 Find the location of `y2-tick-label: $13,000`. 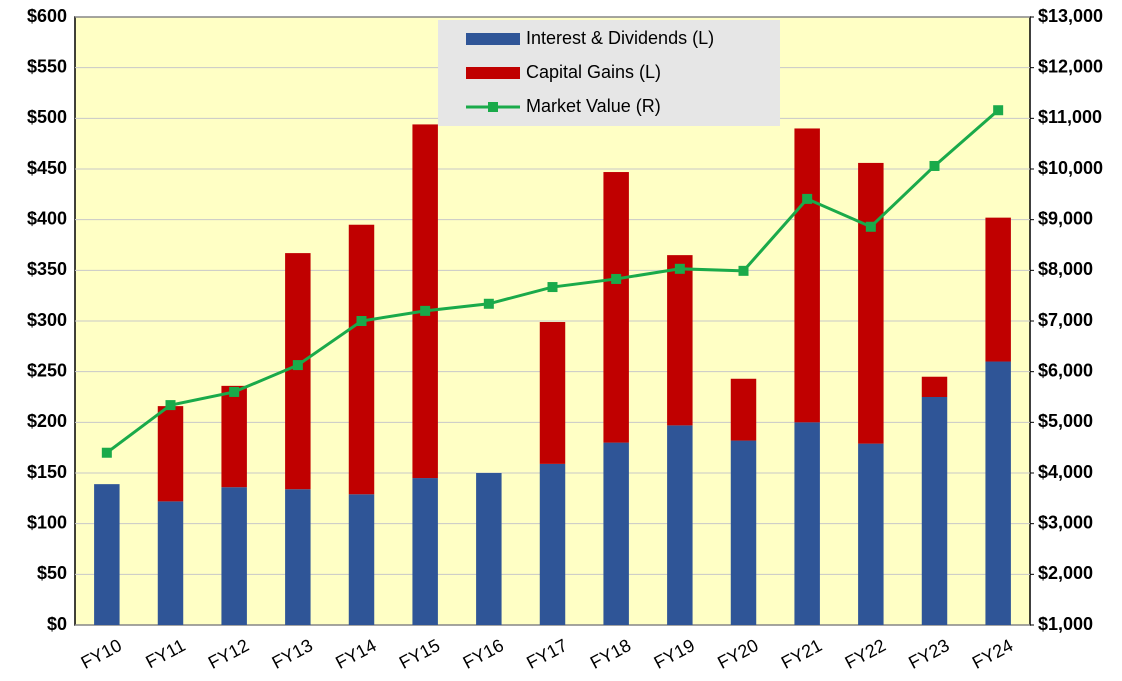

y2-tick-label: $13,000 is located at coordinates (1070, 16).